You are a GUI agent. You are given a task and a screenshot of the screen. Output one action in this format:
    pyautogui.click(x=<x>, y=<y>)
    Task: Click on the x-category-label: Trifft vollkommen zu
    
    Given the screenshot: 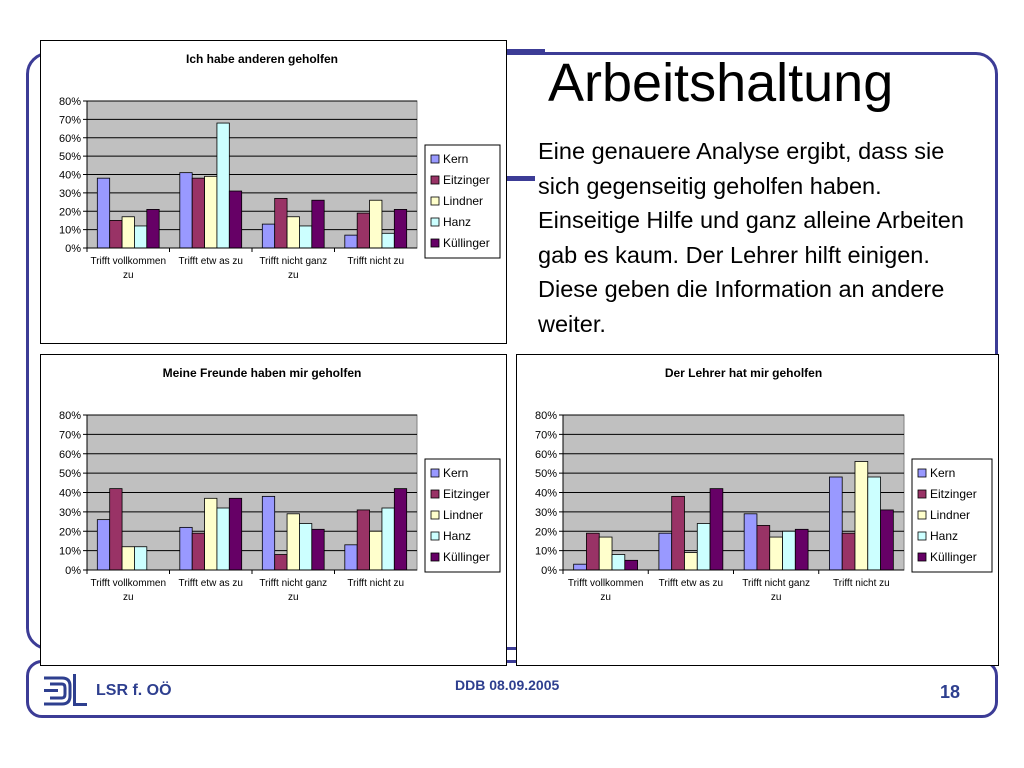 What is the action you would take?
    pyautogui.click(x=606, y=590)
    